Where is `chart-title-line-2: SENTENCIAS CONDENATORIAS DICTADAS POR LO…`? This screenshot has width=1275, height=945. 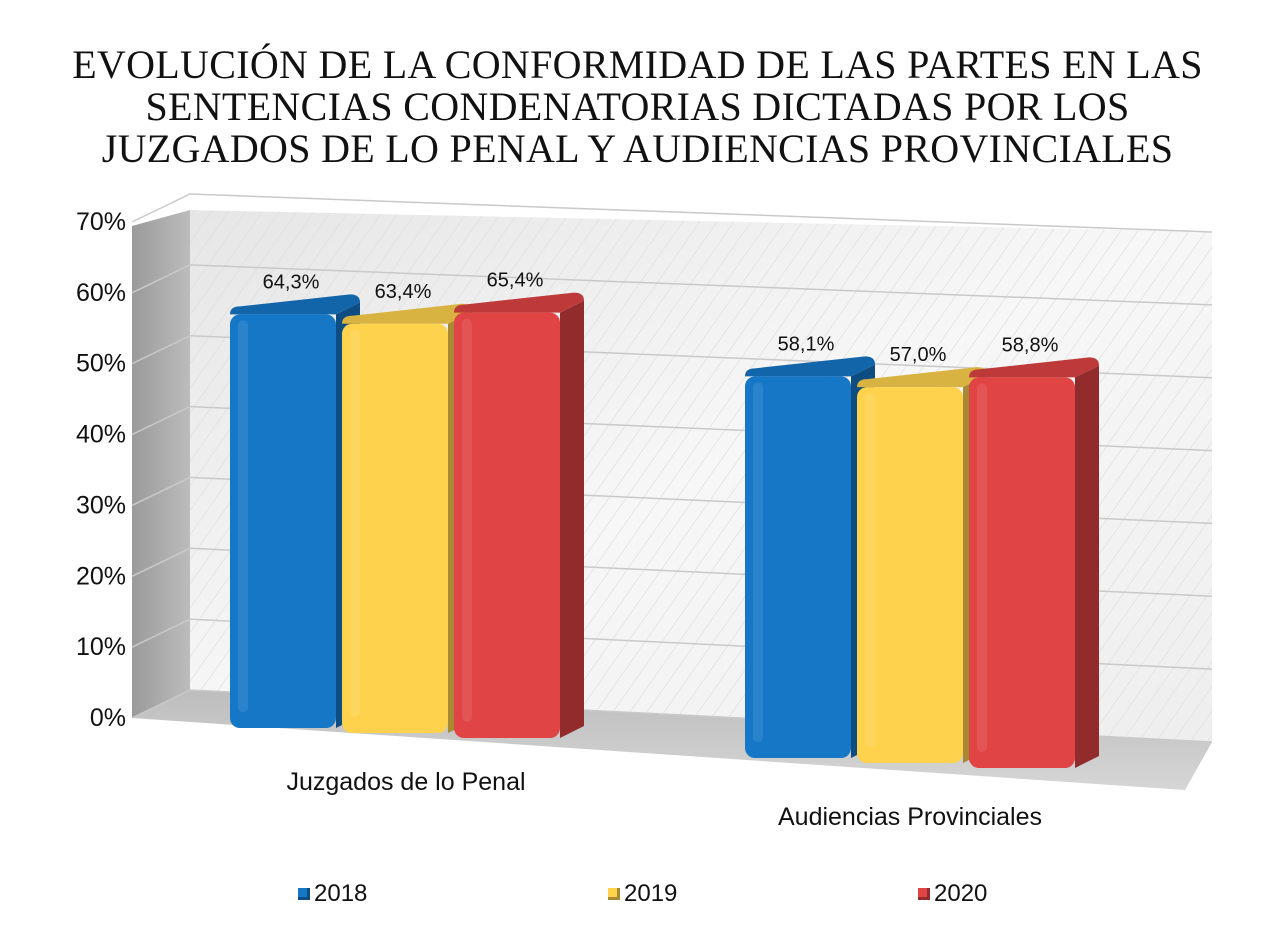 chart-title-line-2: SENTENCIAS CONDENATORIAS DICTADAS POR LO… is located at coordinates (637, 106).